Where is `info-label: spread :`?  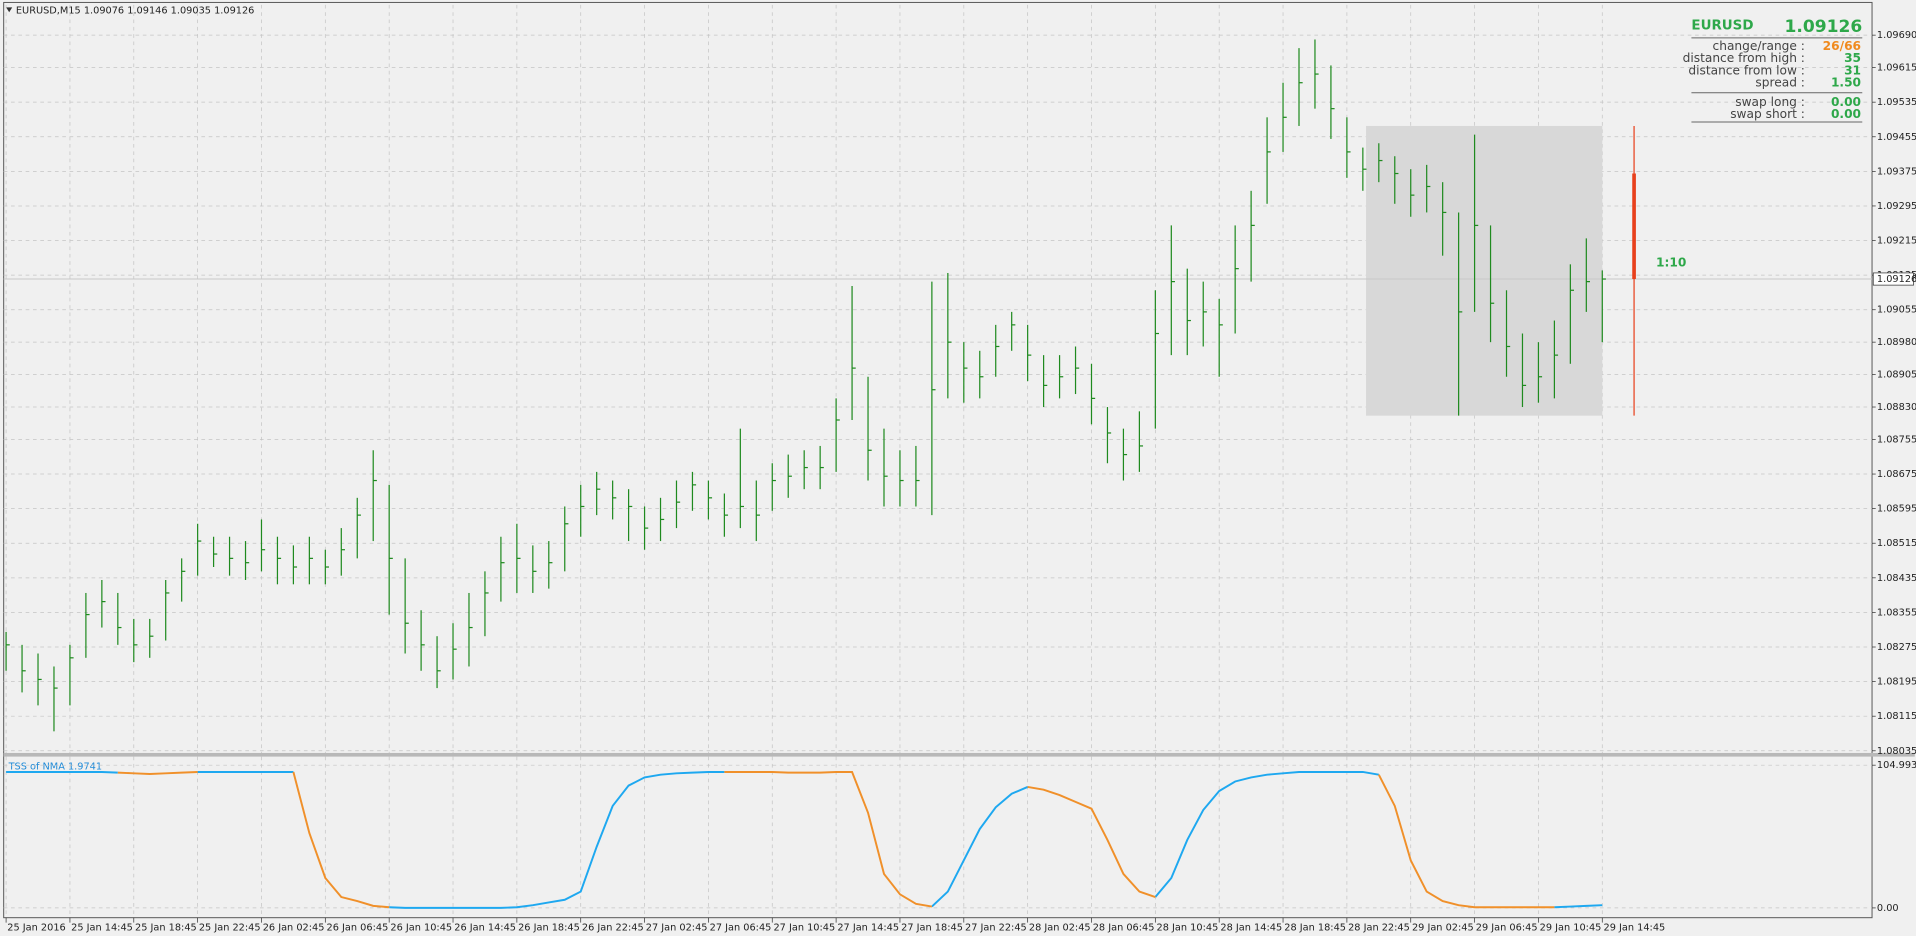
info-label: spread : is located at coordinates (1780, 82).